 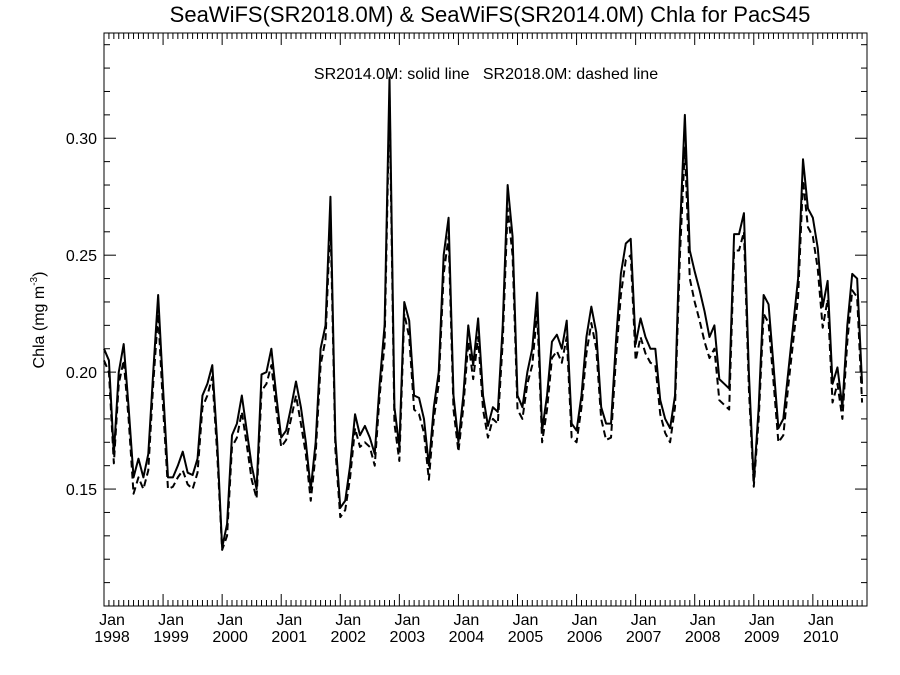 I want to click on y-tick-label: 0.30, so click(x=81, y=139).